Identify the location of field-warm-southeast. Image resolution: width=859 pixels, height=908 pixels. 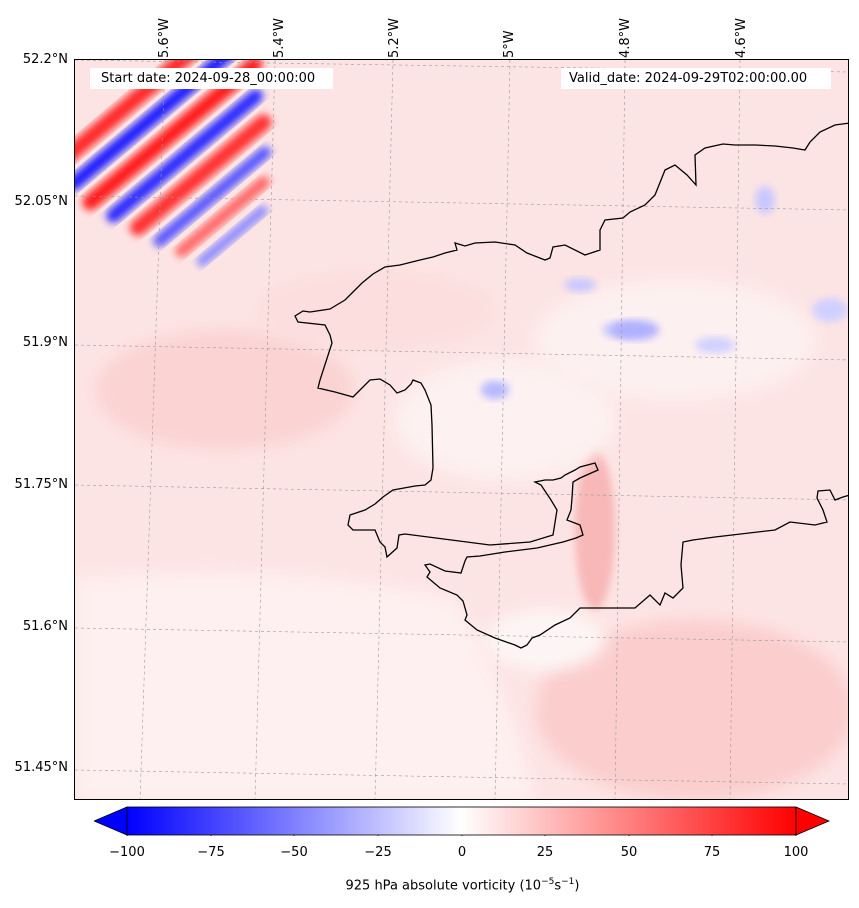
(691, 709).